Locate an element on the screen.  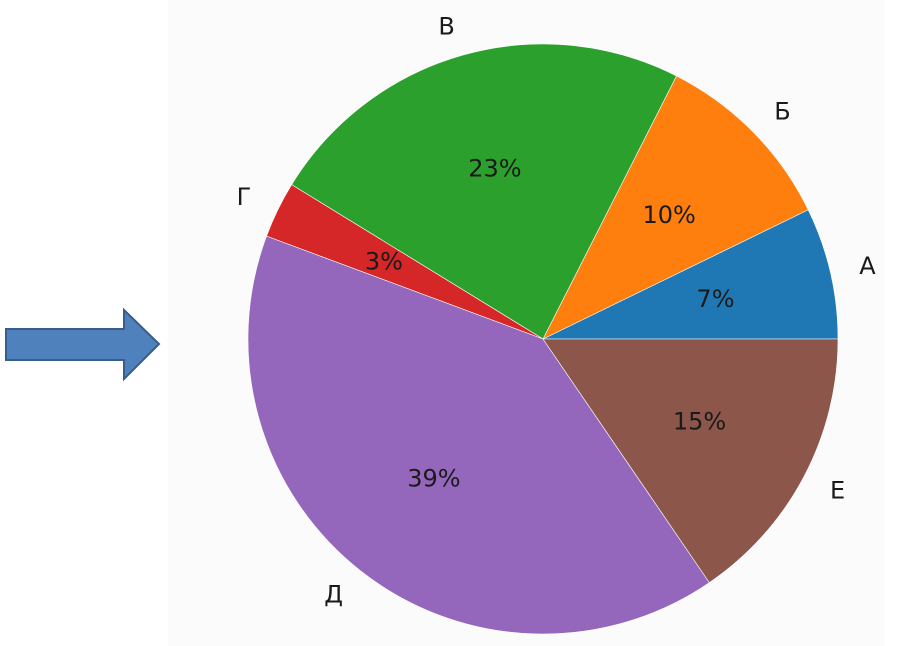
slice-percent-label-5: 15% is located at coordinates (699, 422).